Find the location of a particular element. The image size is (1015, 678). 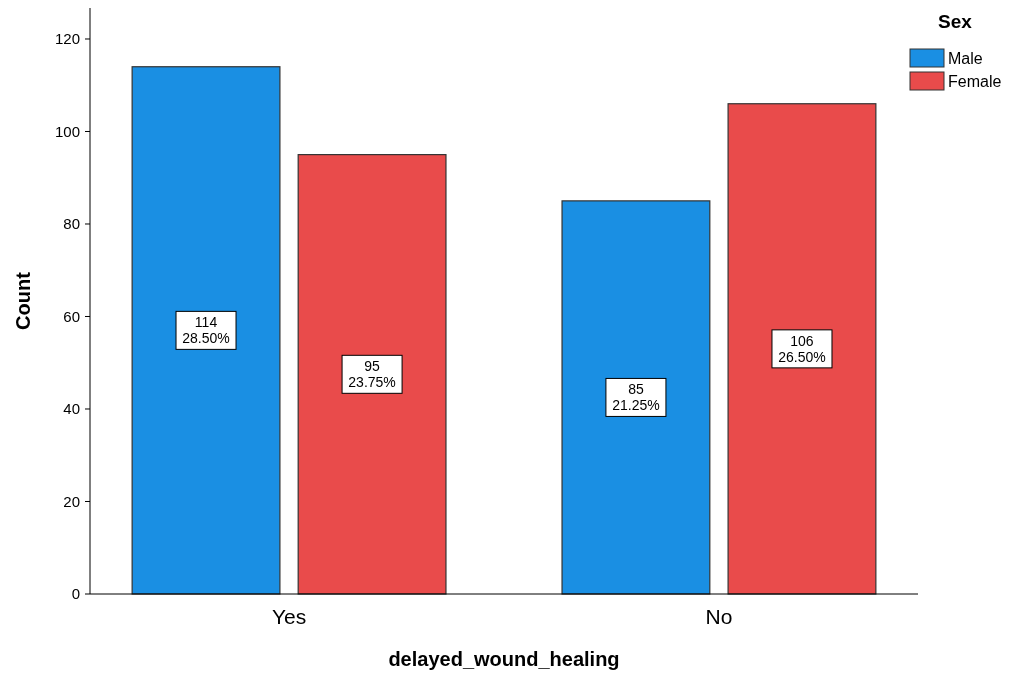

y-tick-label: 0 is located at coordinates (75, 594).